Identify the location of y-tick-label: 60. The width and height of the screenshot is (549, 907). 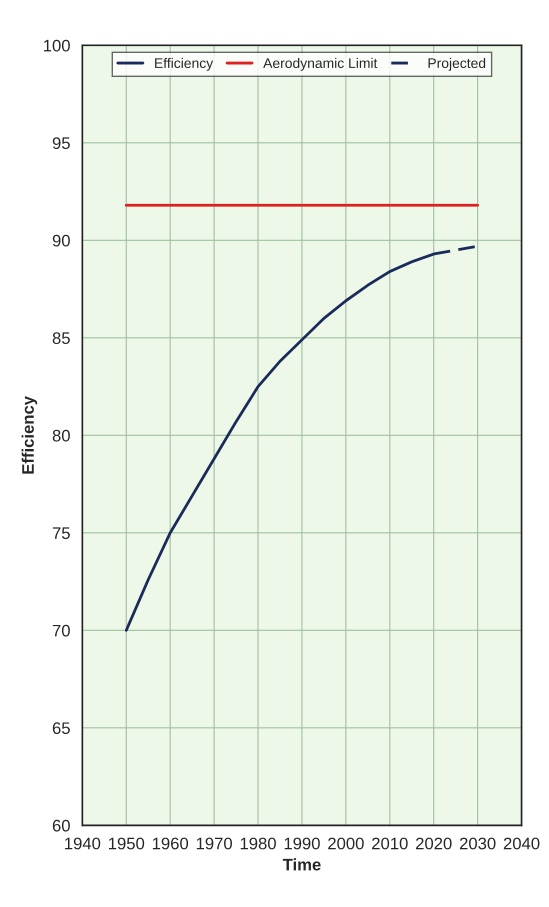
(61, 826).